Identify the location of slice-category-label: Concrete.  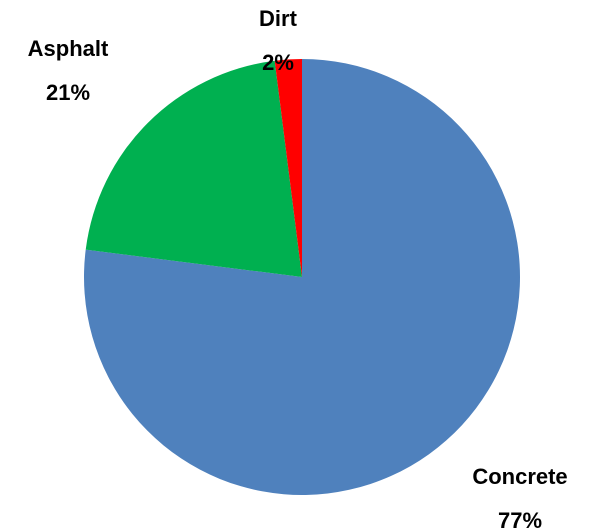
(519, 476).